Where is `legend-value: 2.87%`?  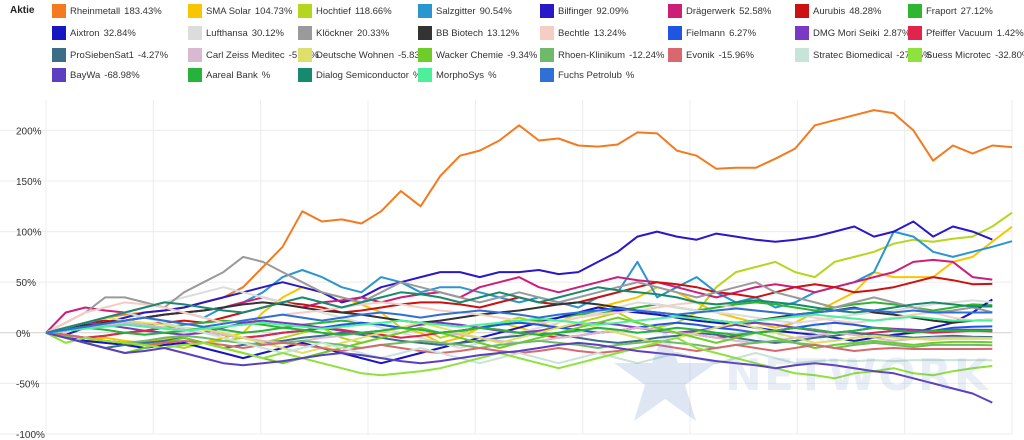
legend-value: 2.87% is located at coordinates (897, 33).